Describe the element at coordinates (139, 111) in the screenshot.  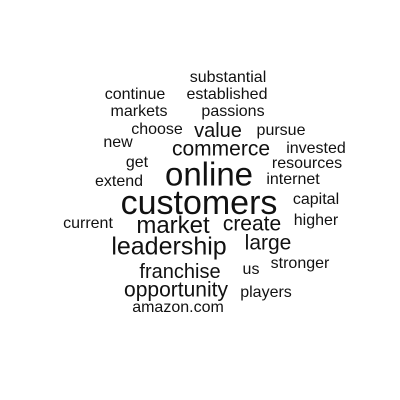
I see `word-markets: markets` at that location.